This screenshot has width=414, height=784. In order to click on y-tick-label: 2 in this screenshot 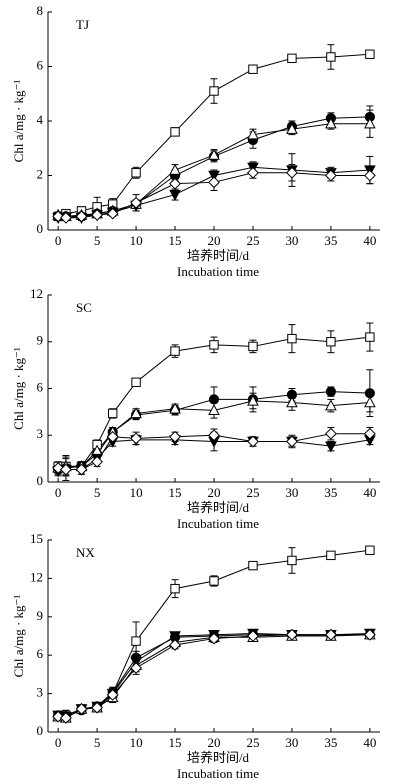, I will do `click(40, 173)`.